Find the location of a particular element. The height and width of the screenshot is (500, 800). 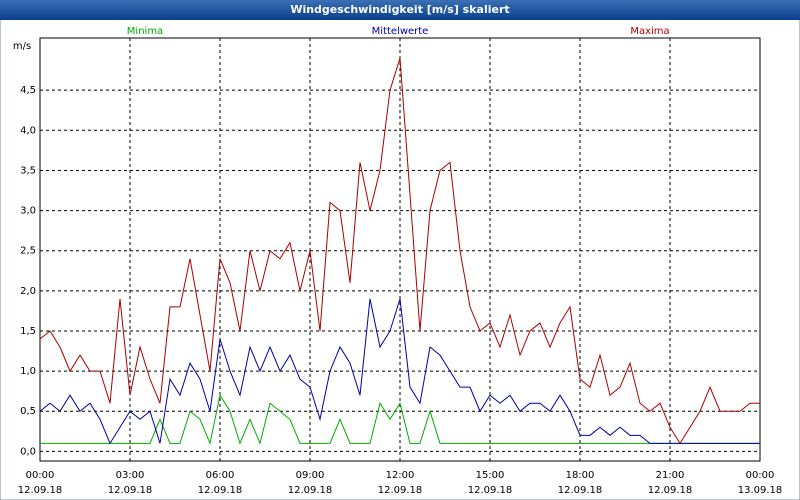

legend-label: Mittelwerte is located at coordinates (400, 31).